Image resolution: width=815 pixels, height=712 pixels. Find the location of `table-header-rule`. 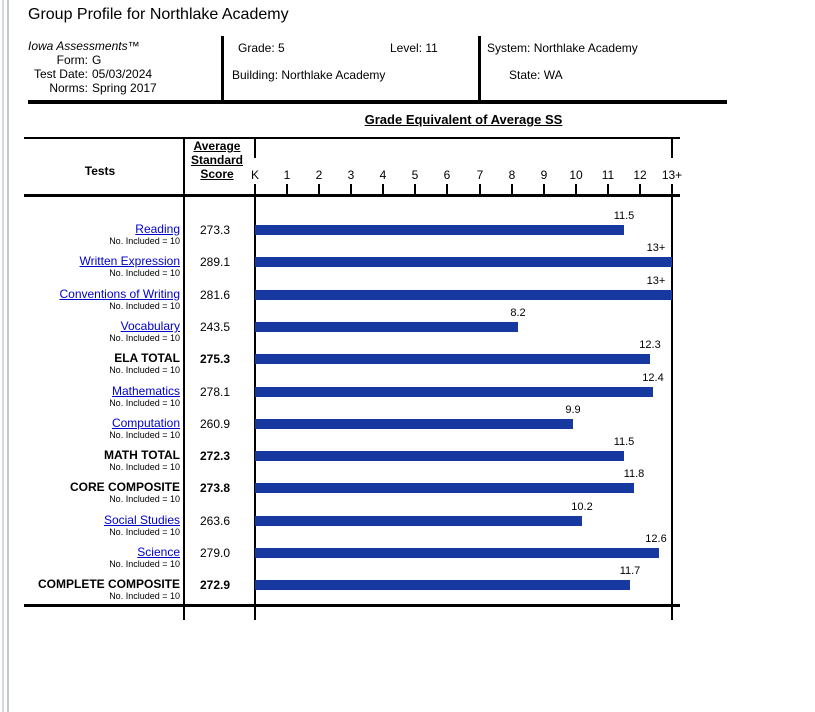

table-header-rule is located at coordinates (352, 195).